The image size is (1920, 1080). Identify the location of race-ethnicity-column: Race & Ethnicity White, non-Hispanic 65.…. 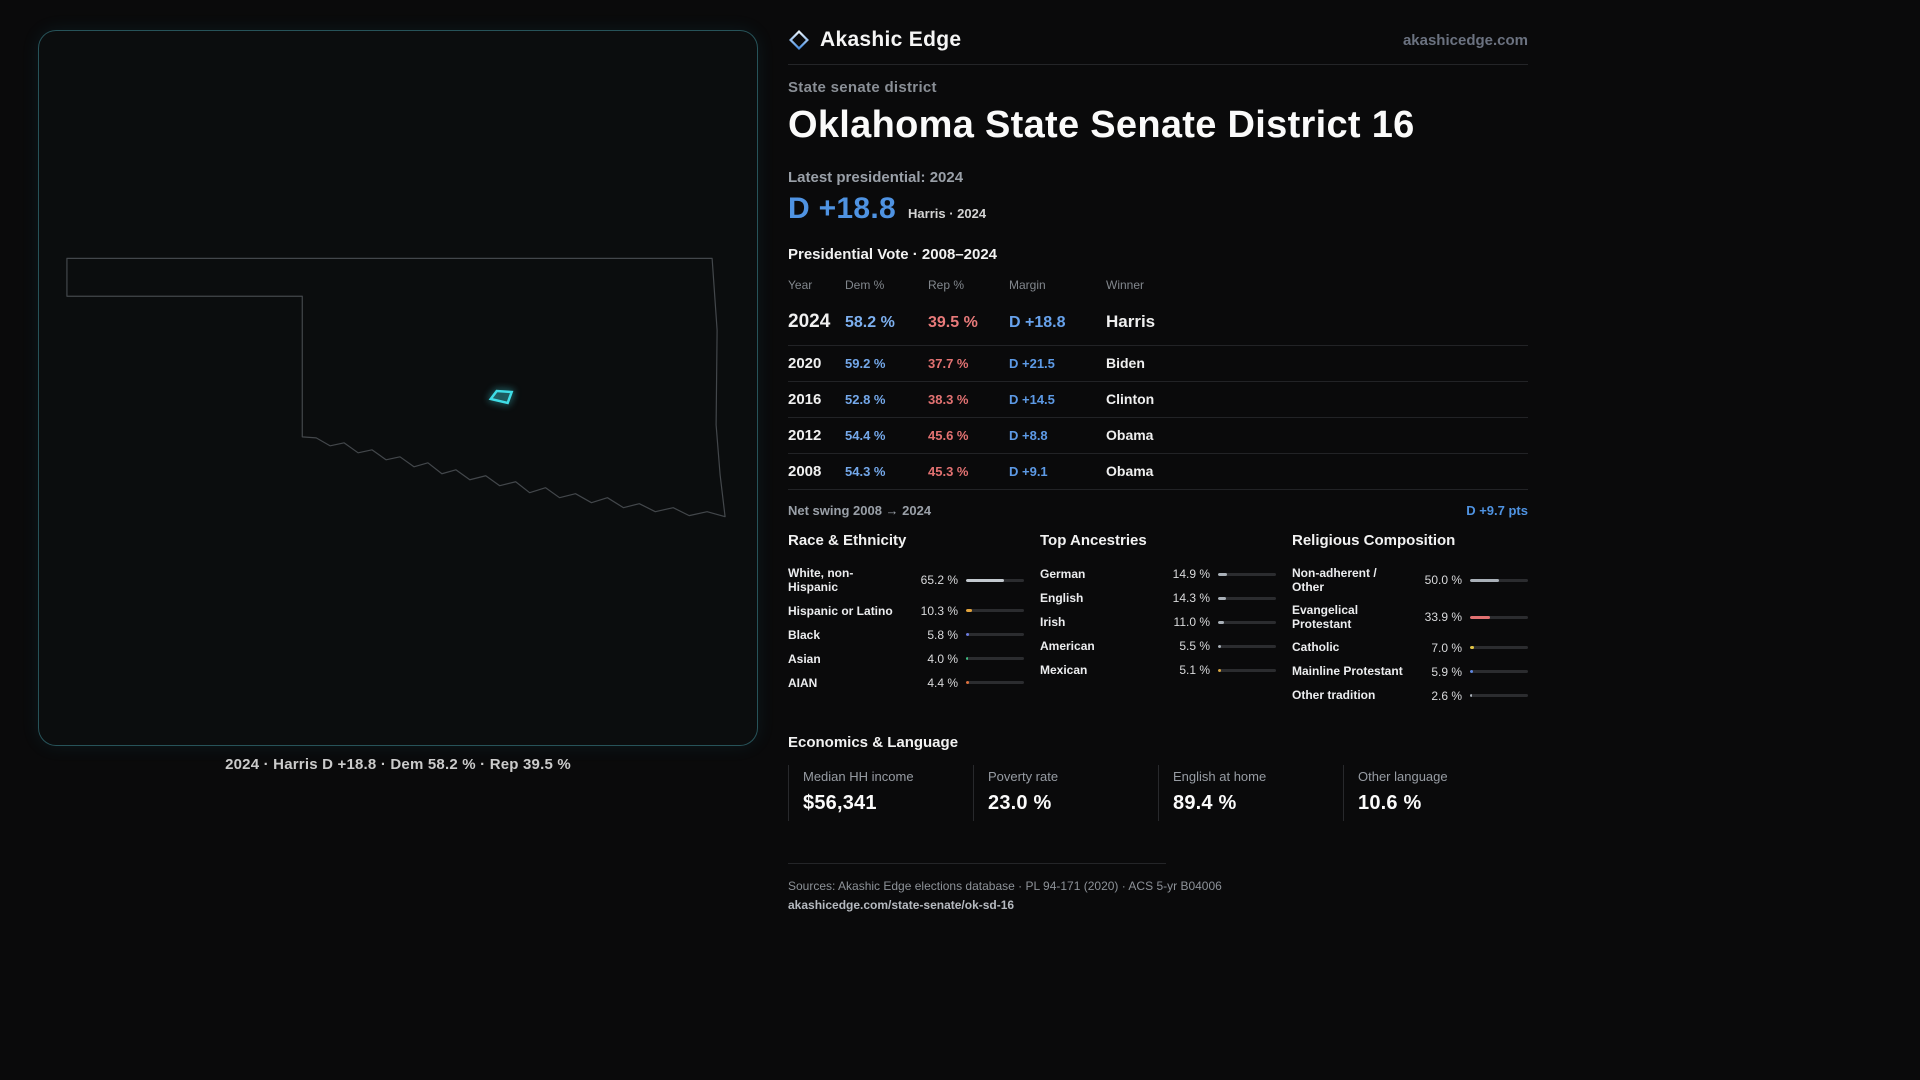
(906, 620).